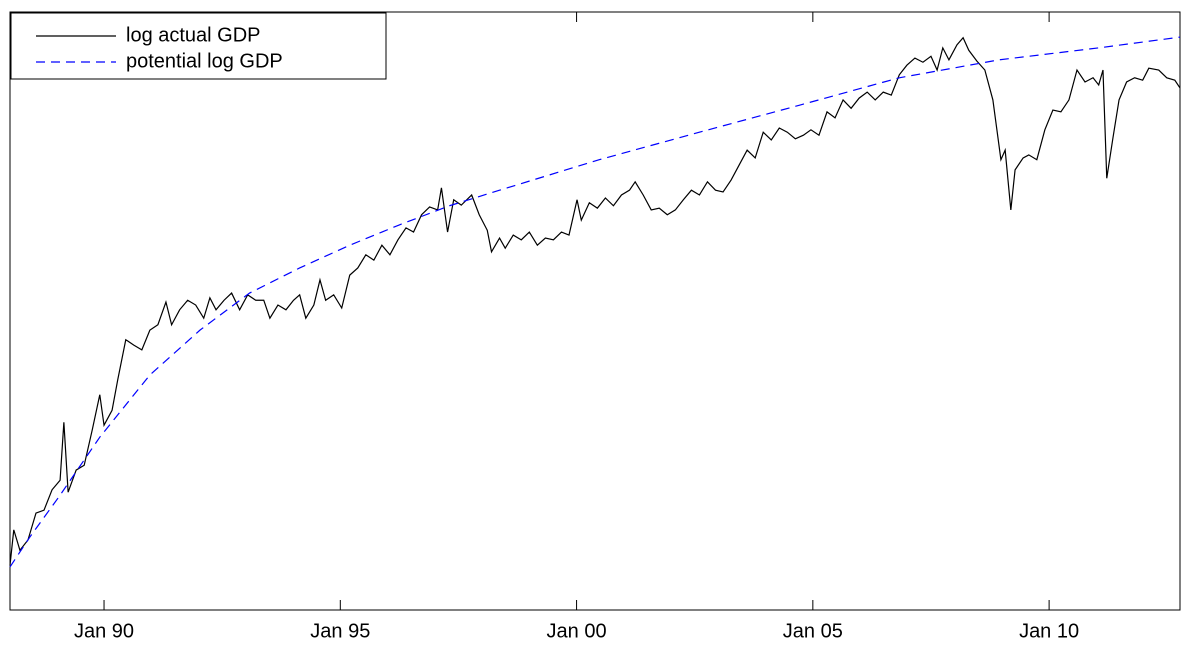 The image size is (1181, 646). Describe the element at coordinates (340, 630) in the screenshot. I see `x-tick-label: Jan 95` at that location.